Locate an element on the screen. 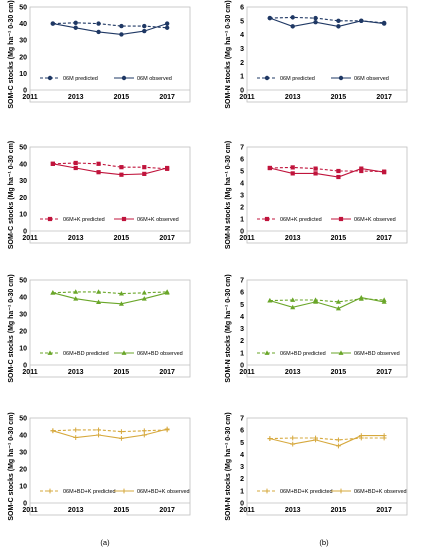  legend-label: 06M+BD observed is located at coordinates (377, 354).